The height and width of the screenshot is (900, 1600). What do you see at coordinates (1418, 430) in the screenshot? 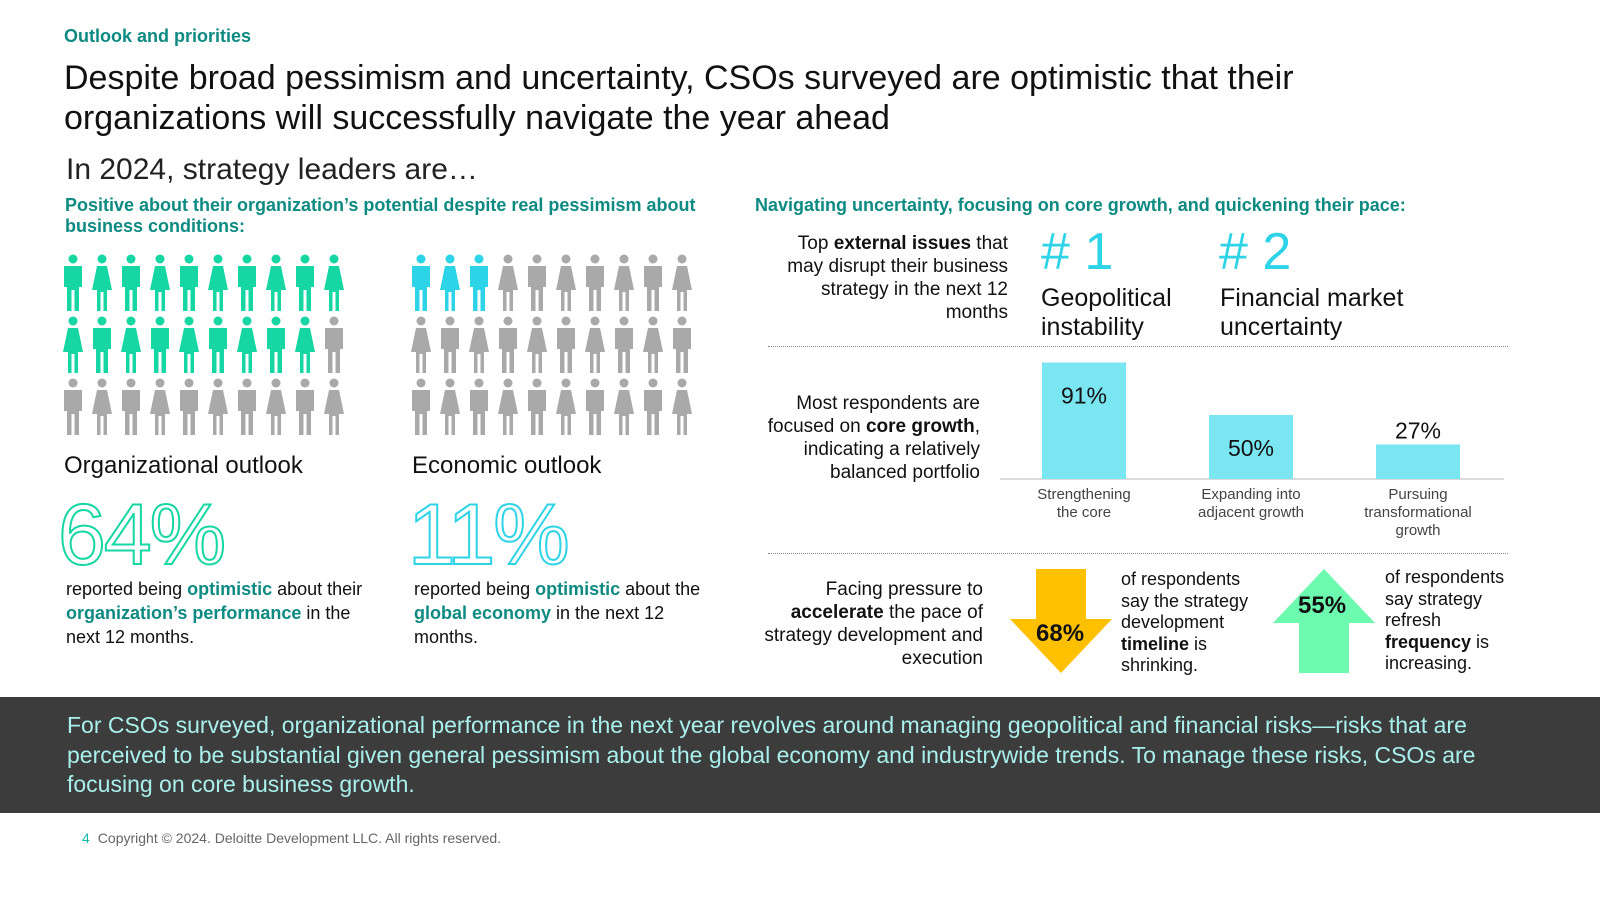
I see `bar-data-label: 27%` at bounding box center [1418, 430].